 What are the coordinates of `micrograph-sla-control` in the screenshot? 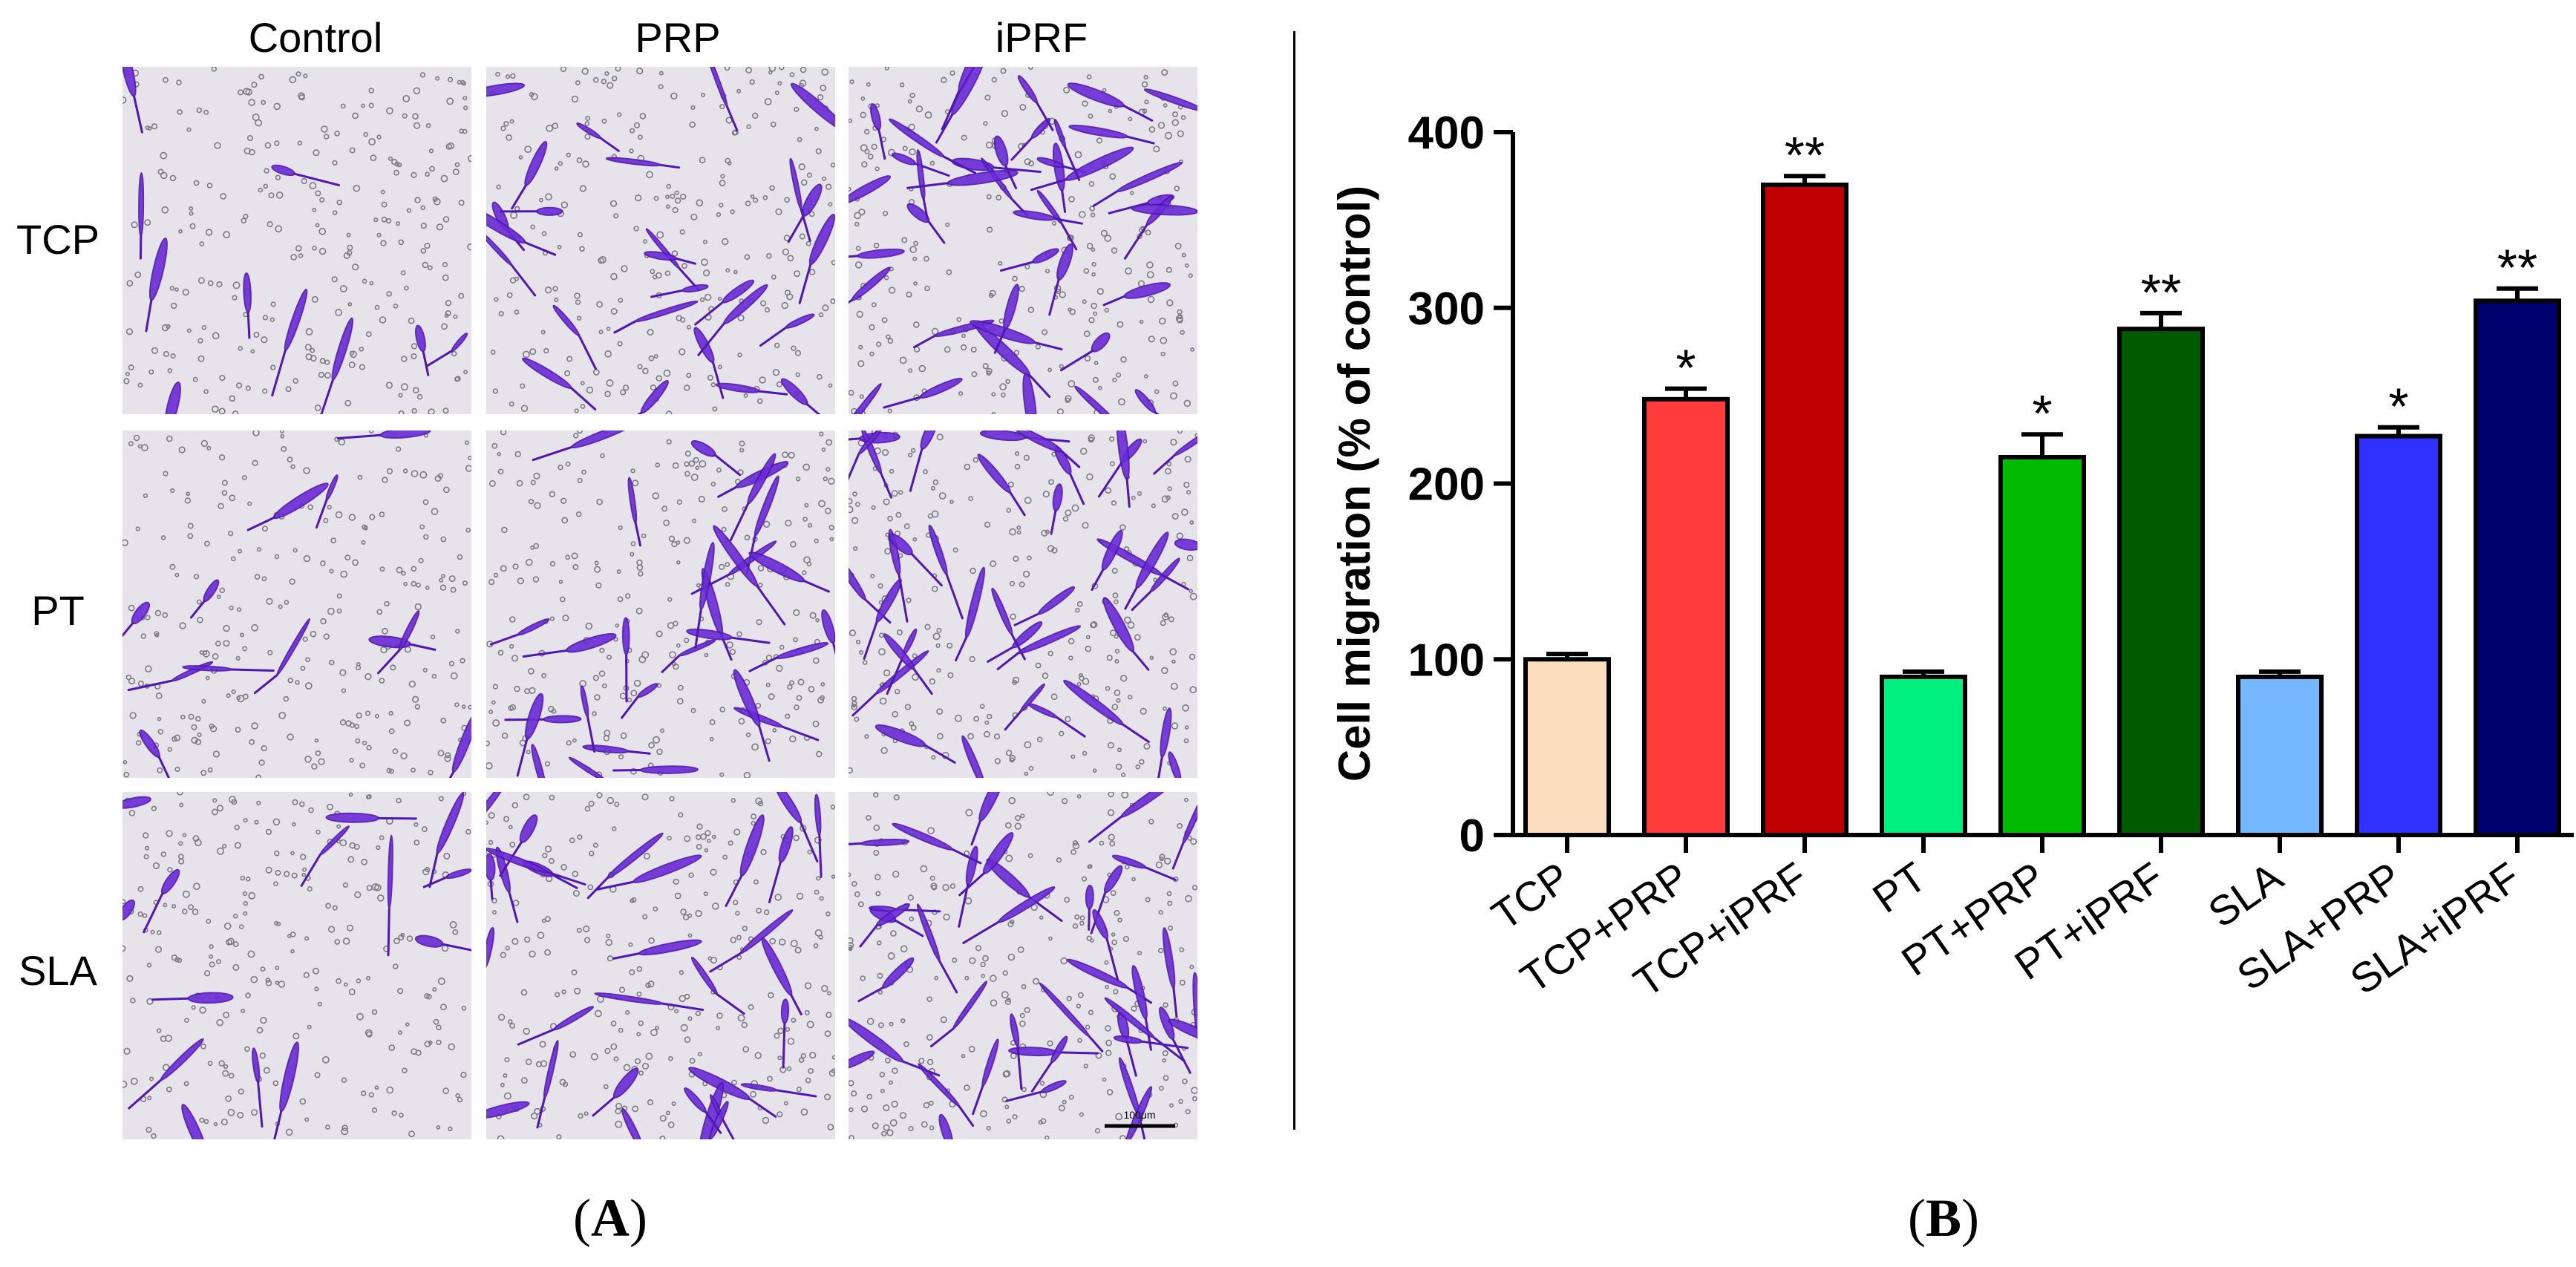 It's located at (296, 965).